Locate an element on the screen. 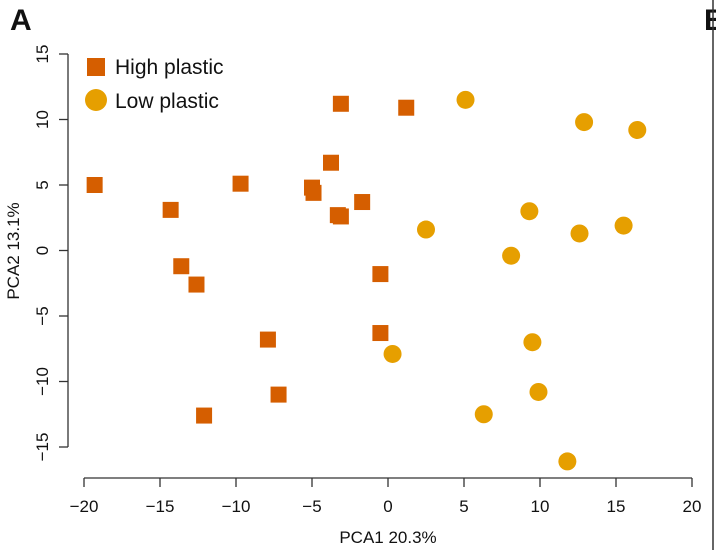  y-tick-label: 5 is located at coordinates (42, 184).